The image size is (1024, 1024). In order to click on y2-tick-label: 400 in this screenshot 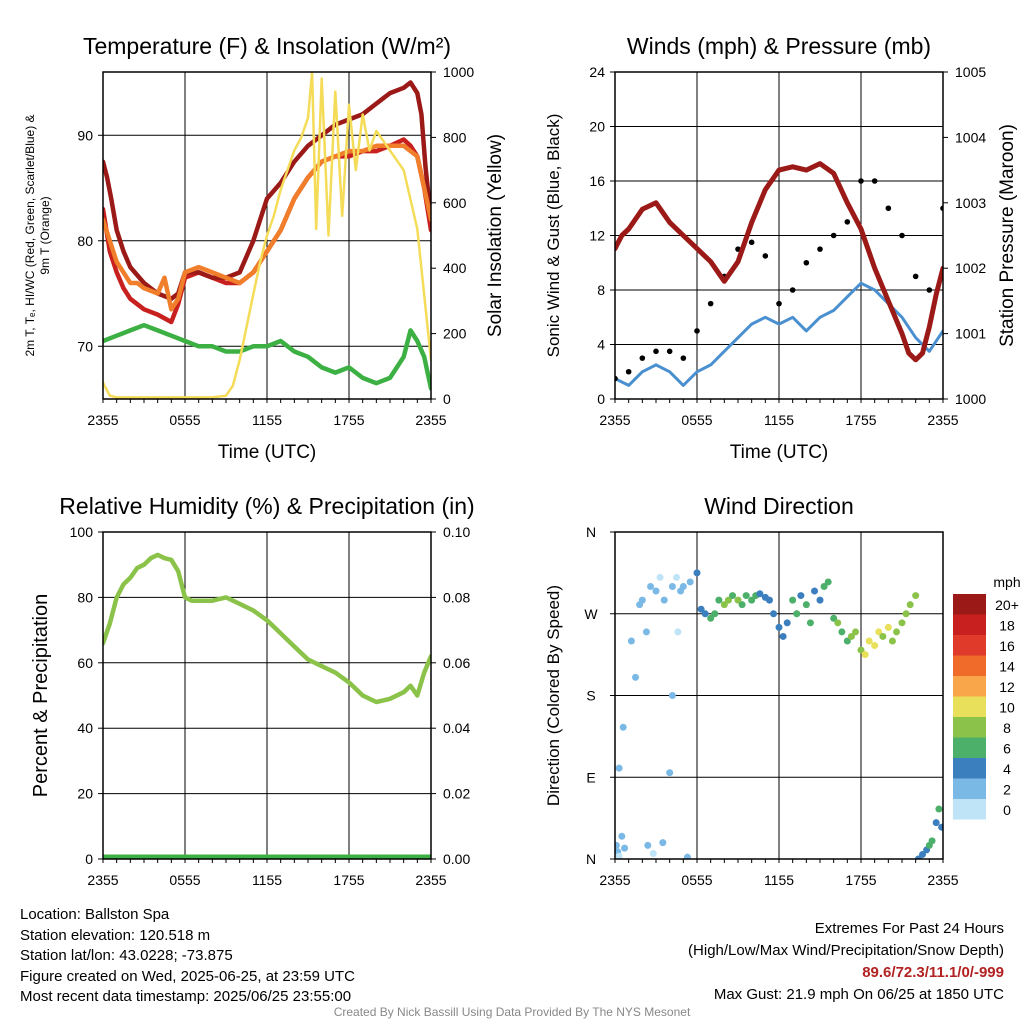, I will do `click(455, 268)`.